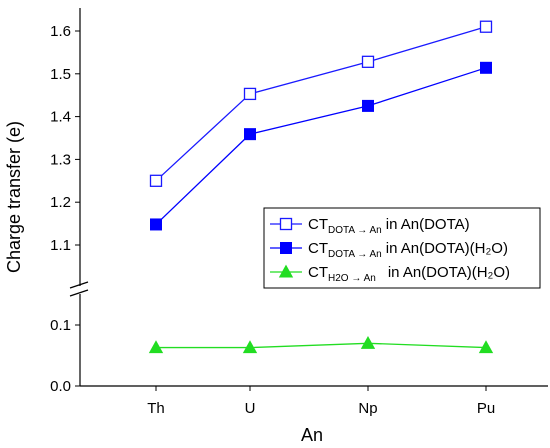 This screenshot has width=550, height=448. What do you see at coordinates (312, 435) in the screenshot?
I see `x-axis-title: An` at bounding box center [312, 435].